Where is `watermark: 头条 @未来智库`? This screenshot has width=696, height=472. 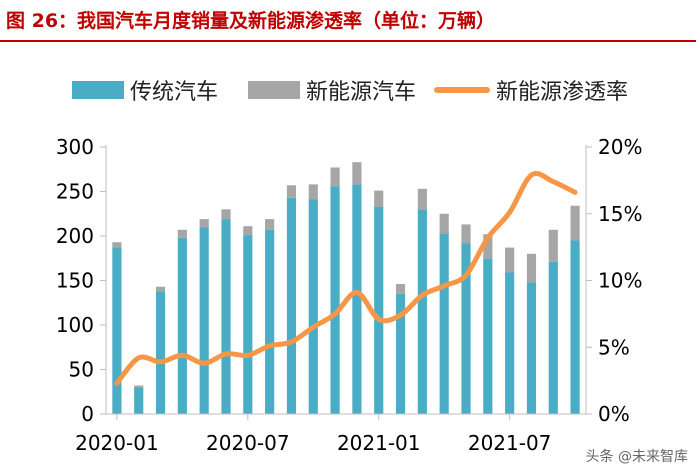
watermark: 头条 @未来智库 is located at coordinates (636, 457).